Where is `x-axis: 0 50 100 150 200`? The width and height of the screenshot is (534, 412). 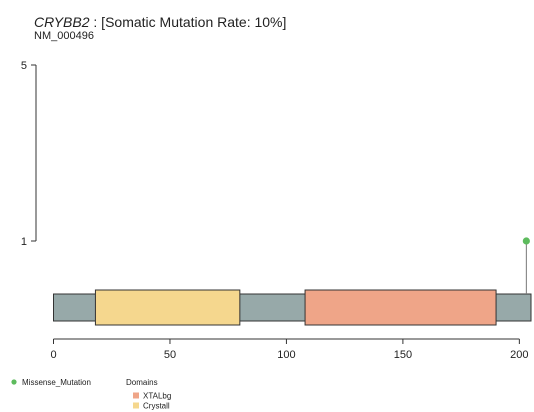 x-axis: 0 50 100 150 200 is located at coordinates (289, 350).